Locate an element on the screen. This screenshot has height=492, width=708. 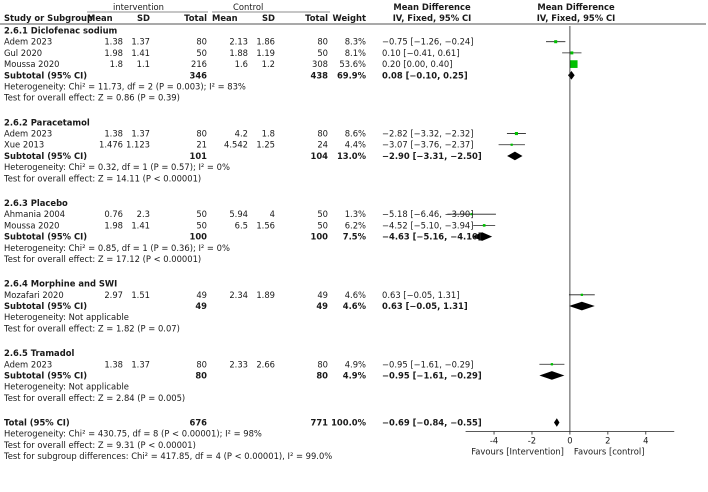
control-mean: 2.34 is located at coordinates (238, 295).